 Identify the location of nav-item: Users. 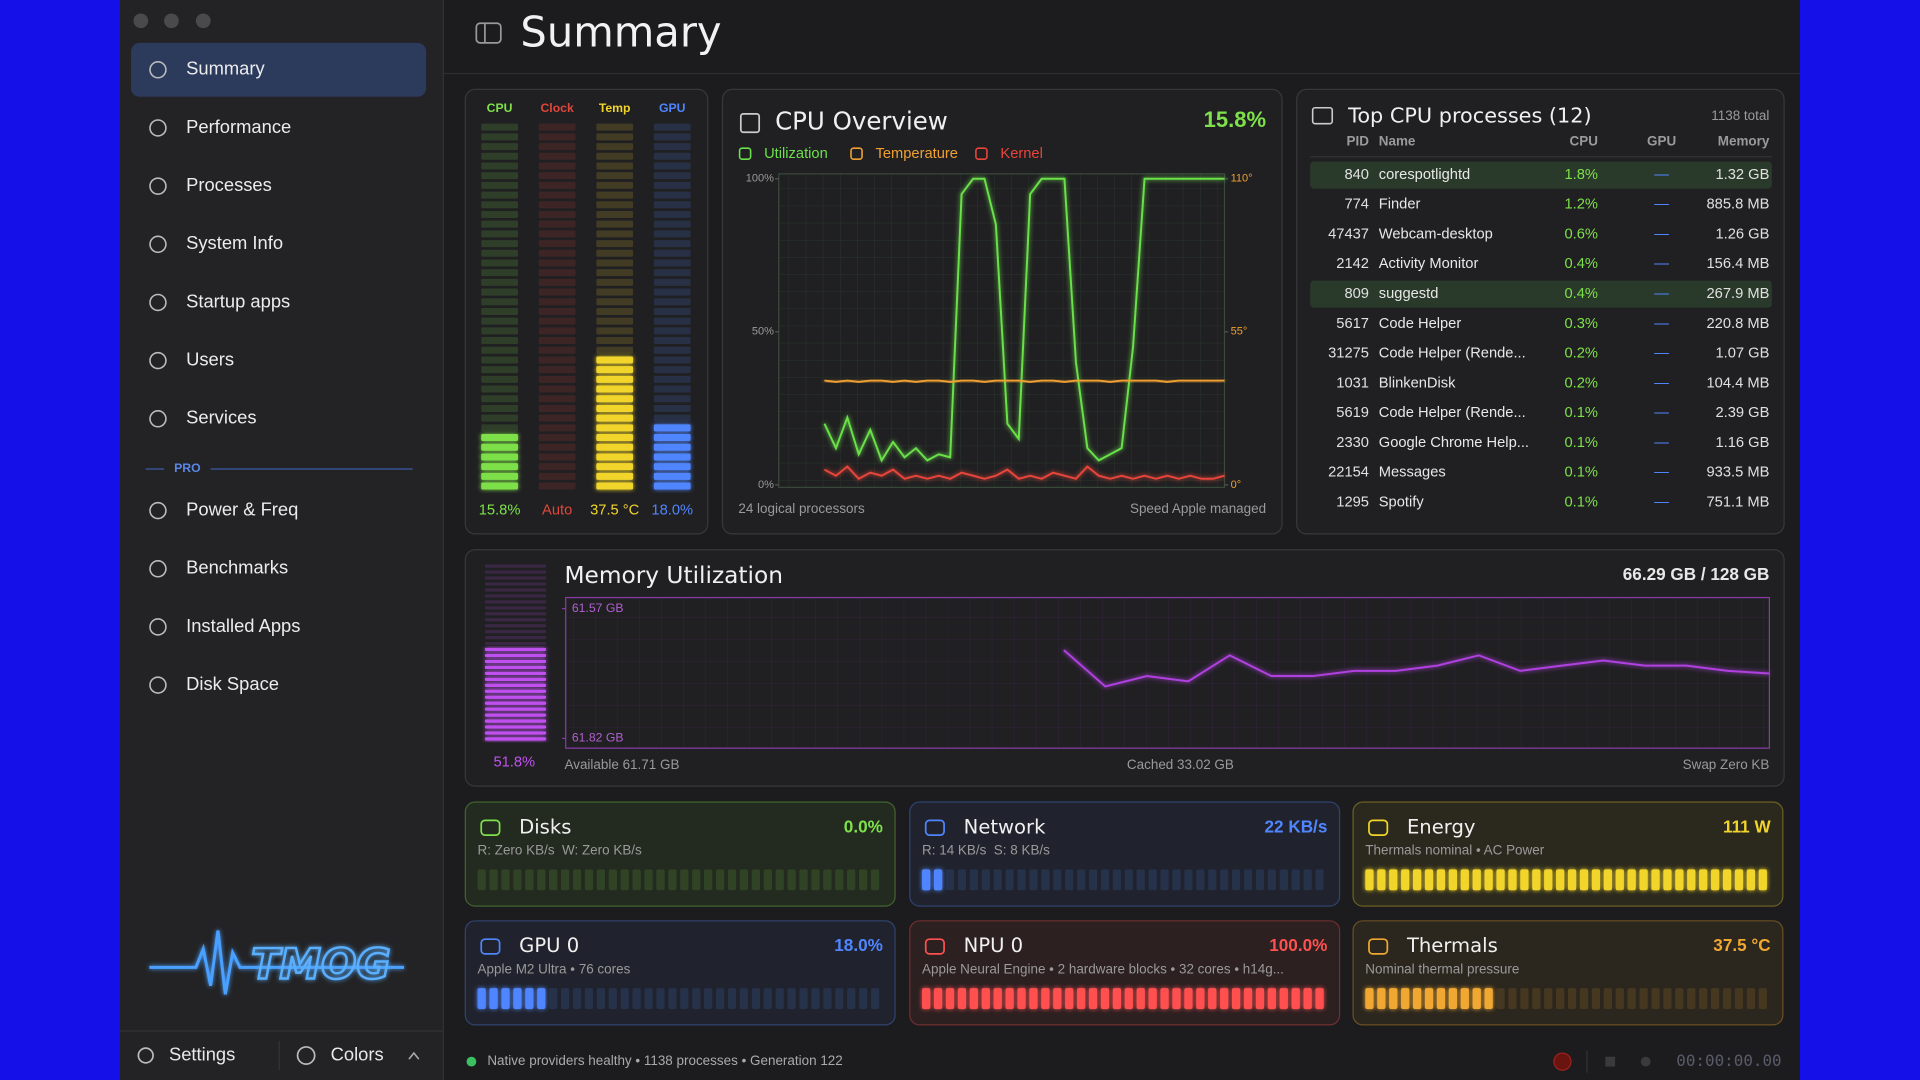
(210, 358).